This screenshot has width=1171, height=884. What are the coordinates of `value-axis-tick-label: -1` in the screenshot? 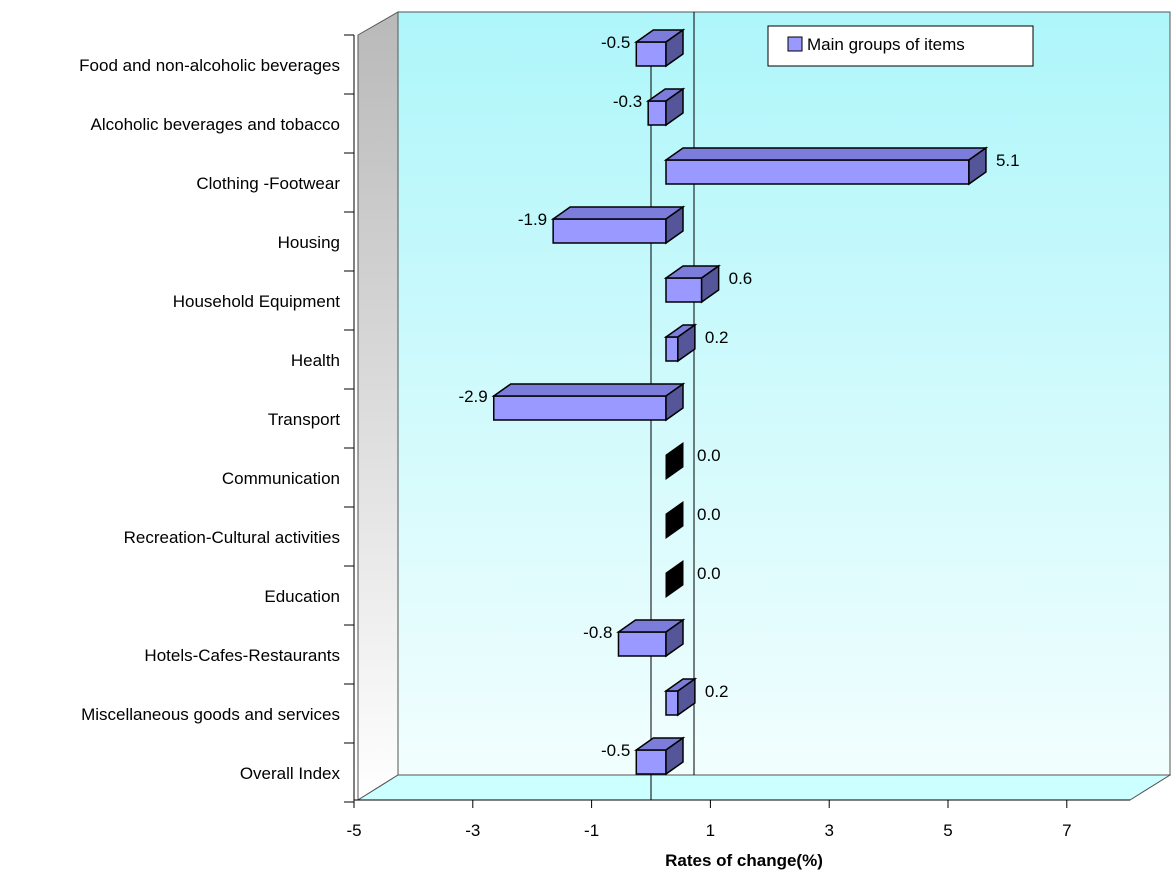 It's located at (591, 830).